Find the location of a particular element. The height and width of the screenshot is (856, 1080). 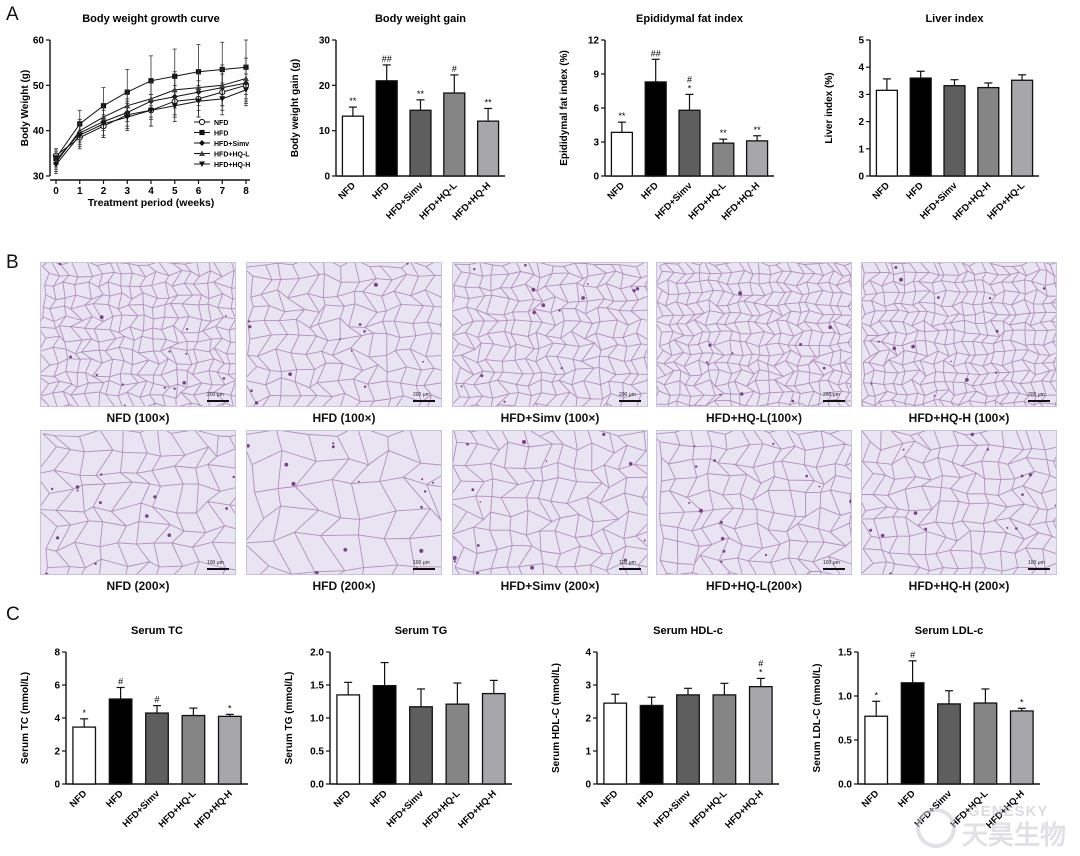

y-axis-label: Epididymal fat index (%) is located at coordinates (564, 108).